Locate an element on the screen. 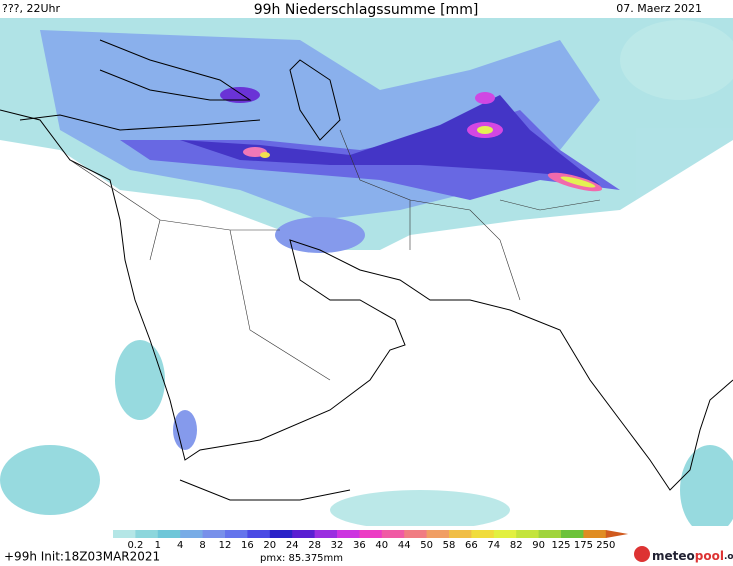 The image size is (733, 566). colorbar-label: 82 is located at coordinates (516, 545).